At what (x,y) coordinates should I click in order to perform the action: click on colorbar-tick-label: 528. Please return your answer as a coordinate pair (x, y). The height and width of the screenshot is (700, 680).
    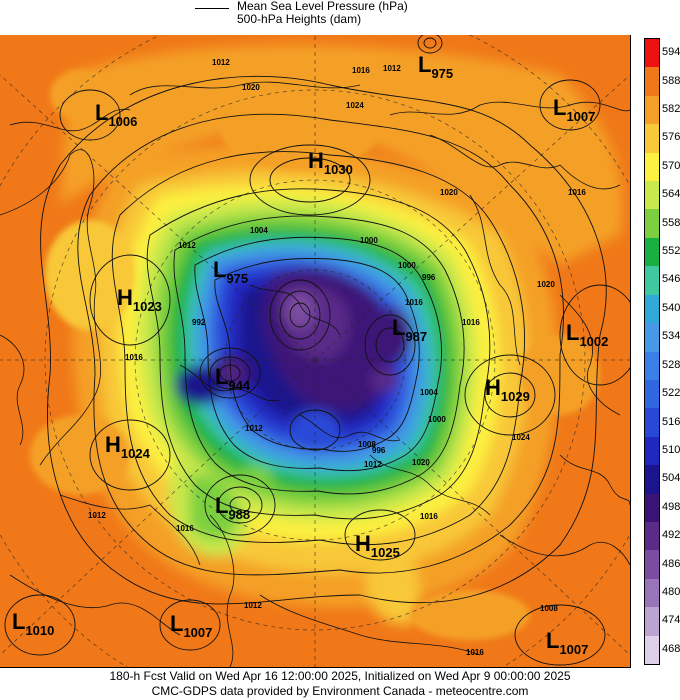
    Looking at the image, I should click on (671, 364).